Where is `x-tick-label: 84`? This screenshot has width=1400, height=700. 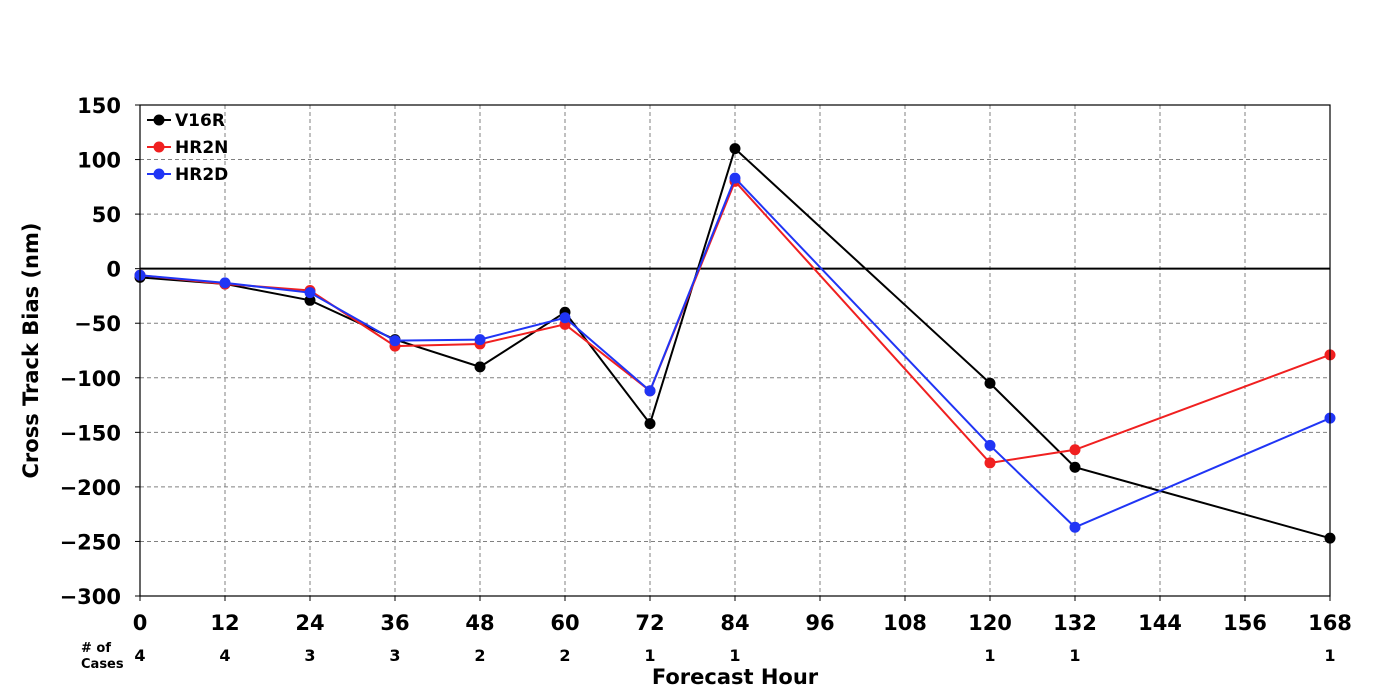
x-tick-label: 84 is located at coordinates (734, 623).